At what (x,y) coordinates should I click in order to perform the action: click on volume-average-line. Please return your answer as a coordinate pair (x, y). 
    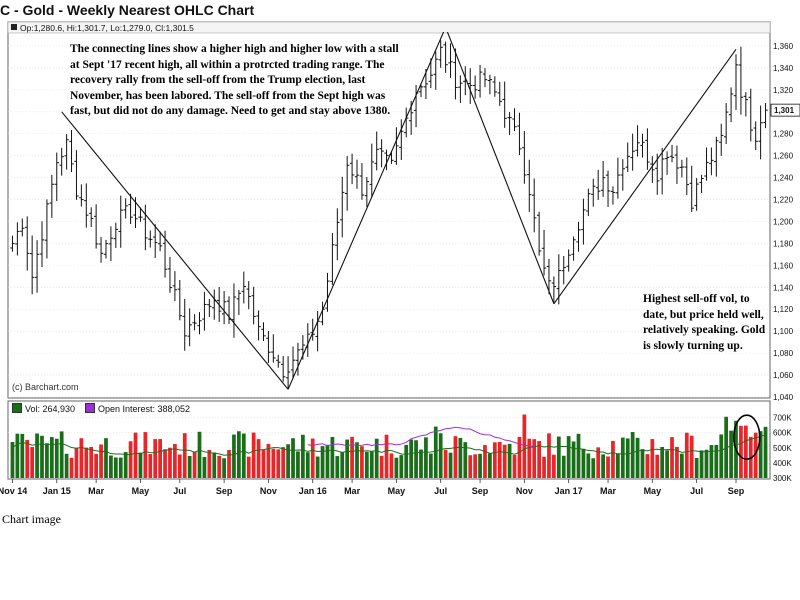
    Looking at the image, I should click on (389, 445).